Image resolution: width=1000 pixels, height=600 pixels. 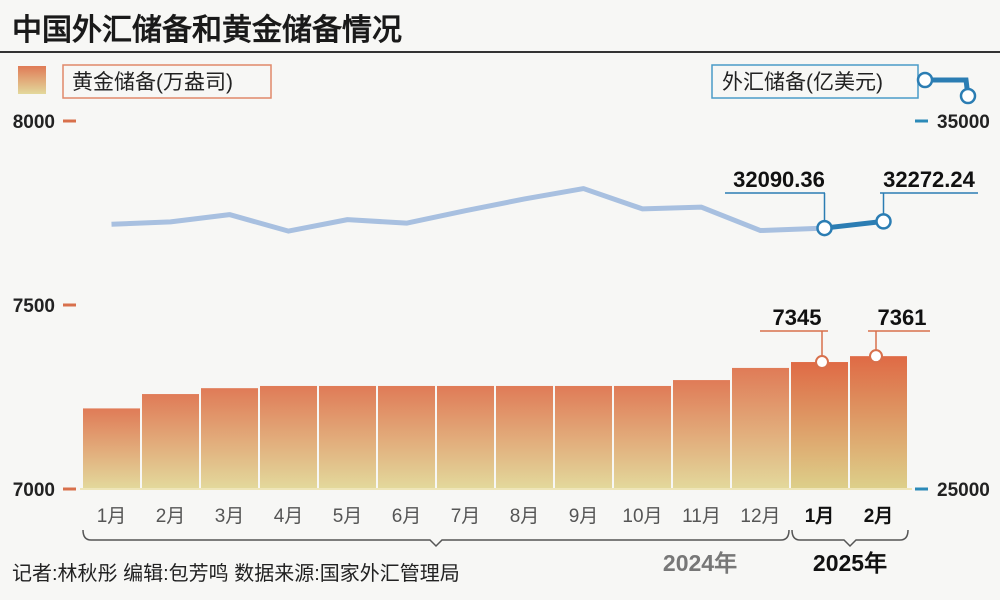 I want to click on forex-value-label: 32272.24, so click(x=929, y=179).